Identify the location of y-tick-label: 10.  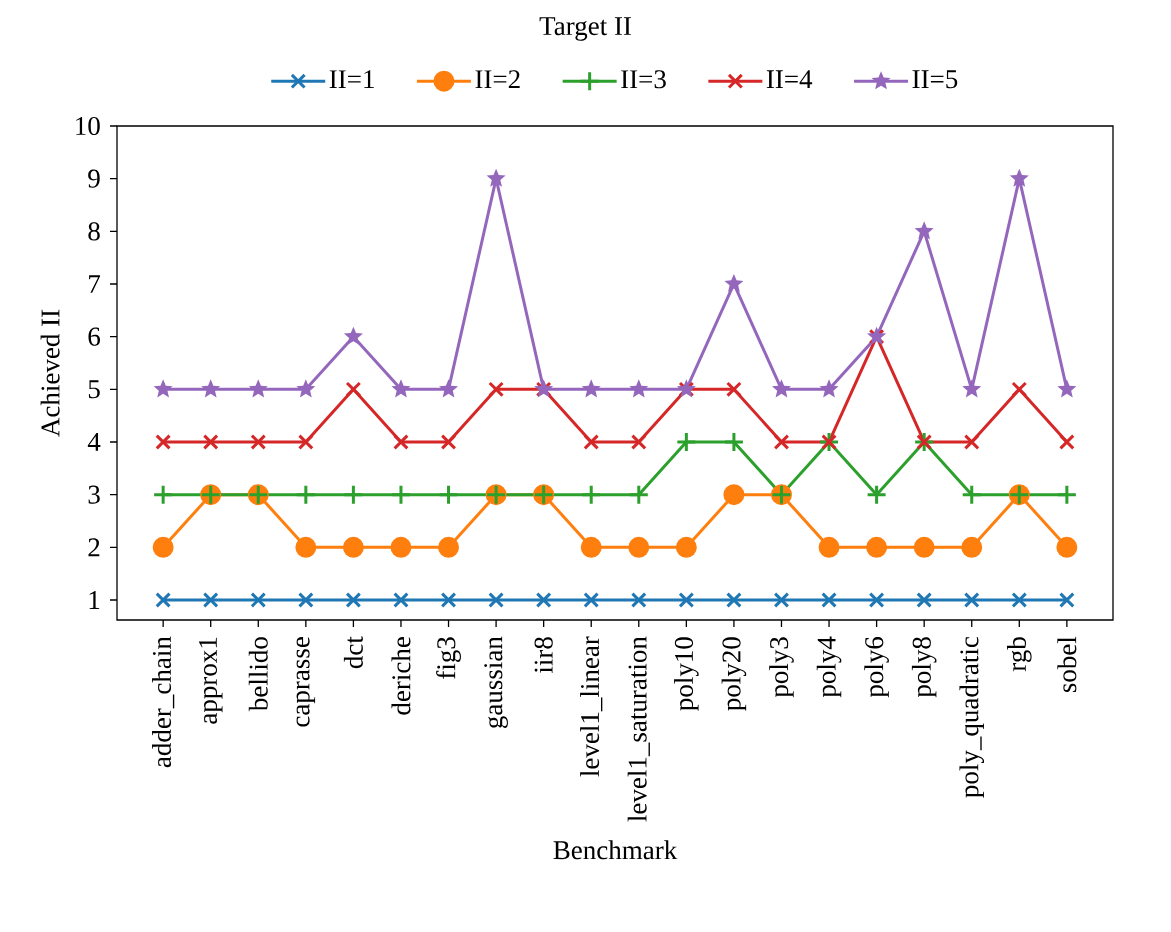
(88, 126).